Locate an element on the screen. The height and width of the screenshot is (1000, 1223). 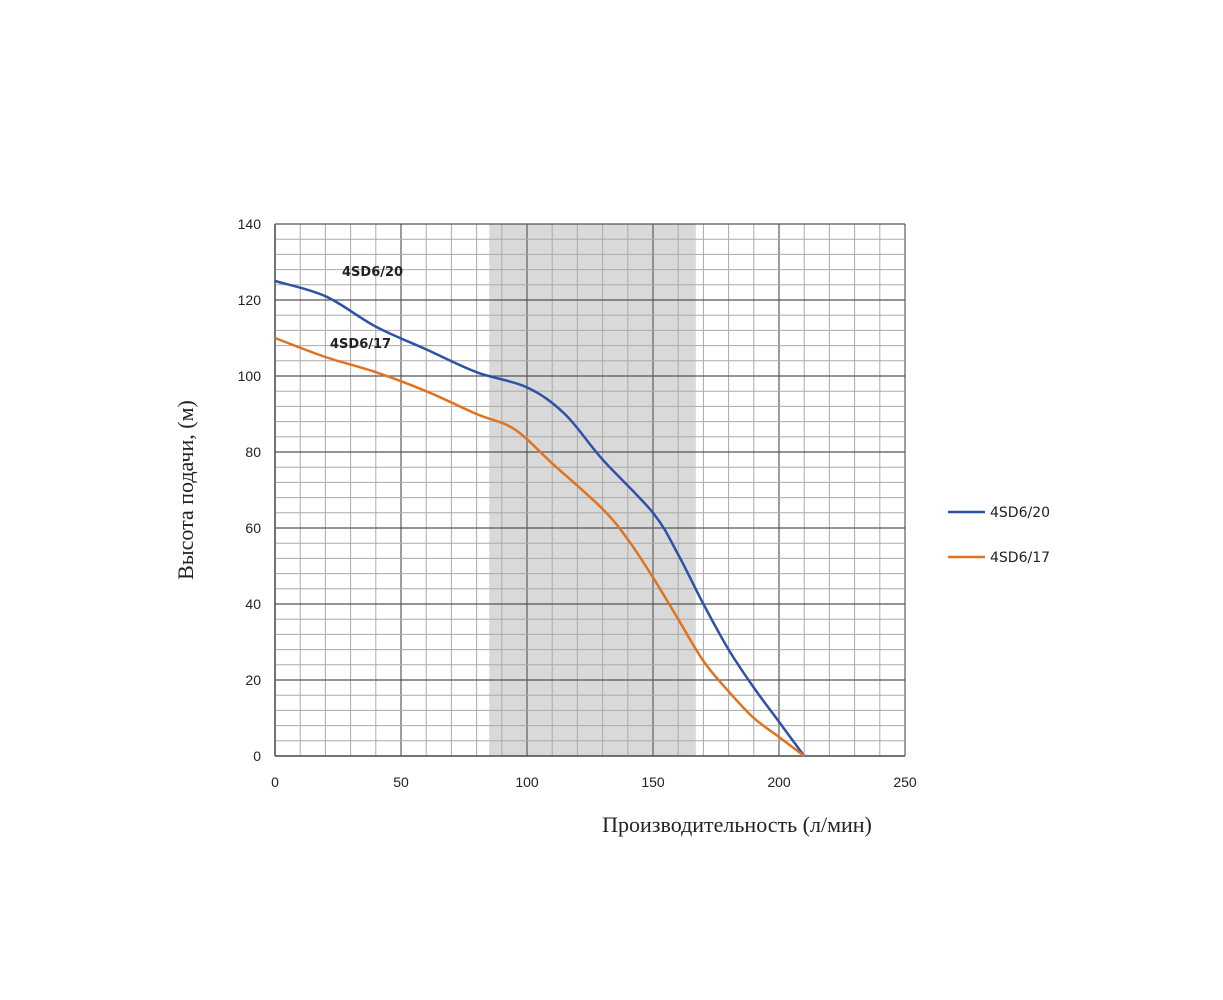
legend-label: 4SD6/17 is located at coordinates (1020, 558).